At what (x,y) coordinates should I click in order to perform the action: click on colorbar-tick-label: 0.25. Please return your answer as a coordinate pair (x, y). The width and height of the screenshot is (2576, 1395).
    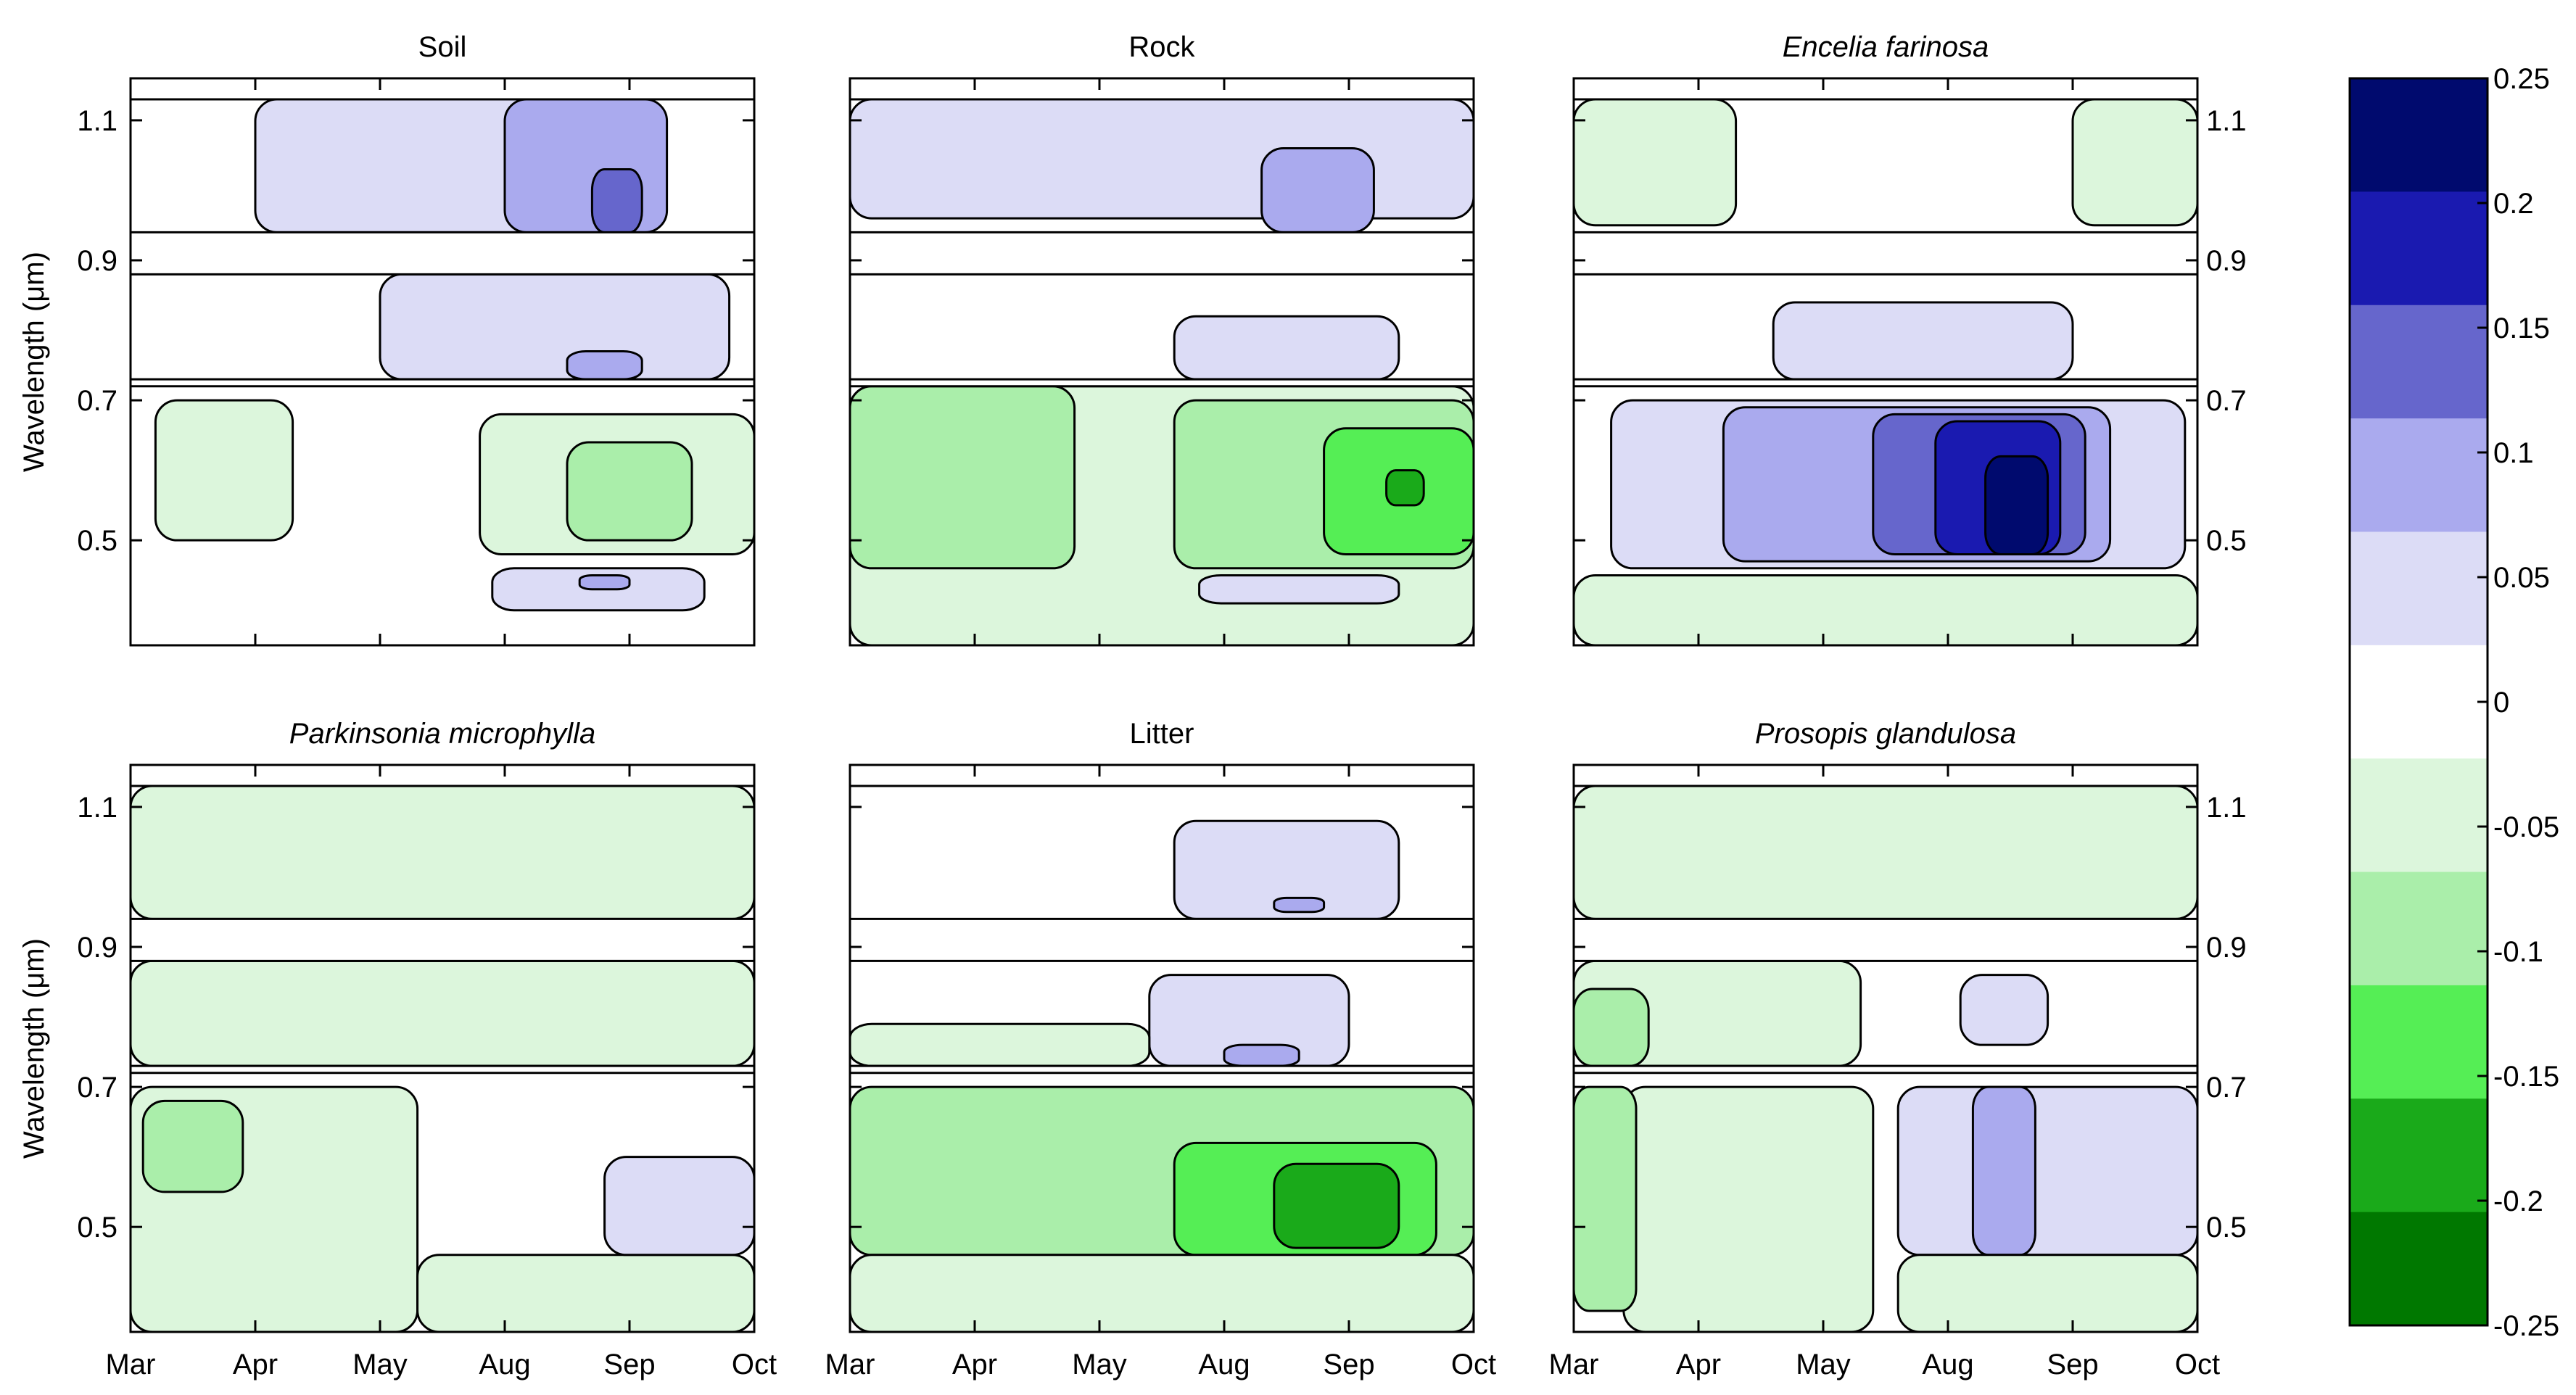
    Looking at the image, I should click on (2521, 79).